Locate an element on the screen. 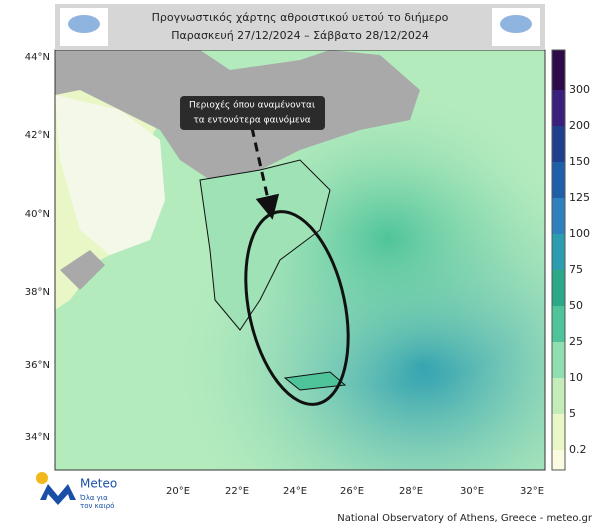  colorbar-label: 125 is located at coordinates (579, 197).